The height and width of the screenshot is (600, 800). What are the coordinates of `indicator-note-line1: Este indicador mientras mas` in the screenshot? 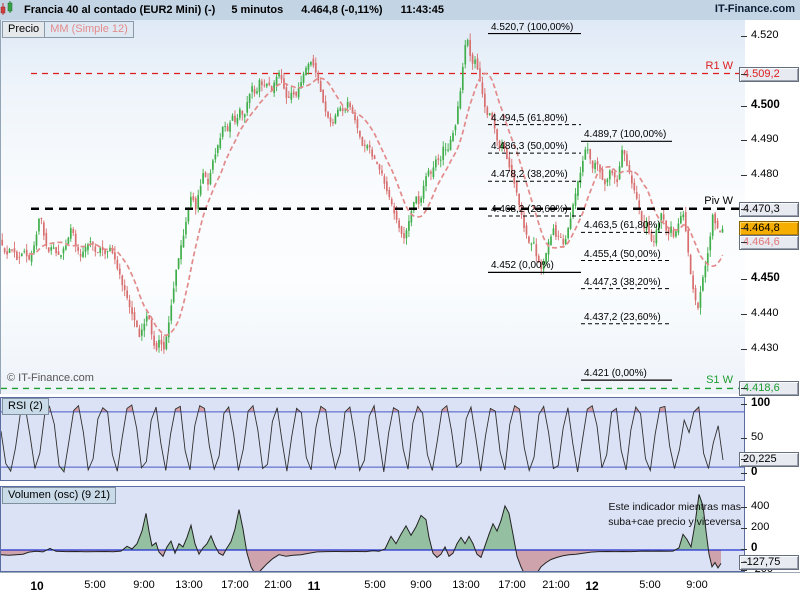 It's located at (674, 507).